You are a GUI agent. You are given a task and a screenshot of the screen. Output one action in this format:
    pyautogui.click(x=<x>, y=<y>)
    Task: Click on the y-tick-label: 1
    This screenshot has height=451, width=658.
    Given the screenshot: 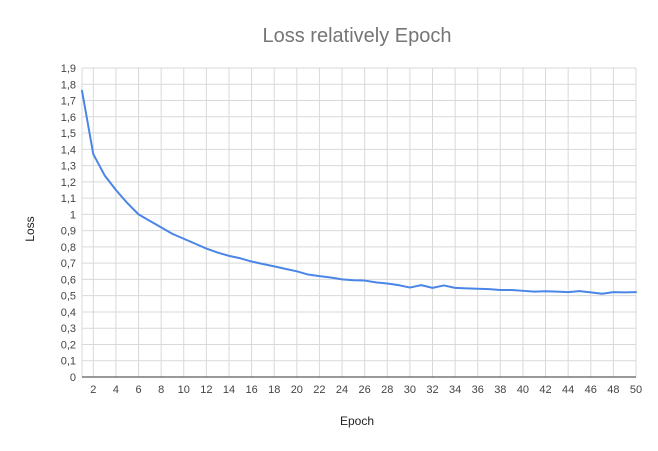 What is the action you would take?
    pyautogui.click(x=73, y=215)
    